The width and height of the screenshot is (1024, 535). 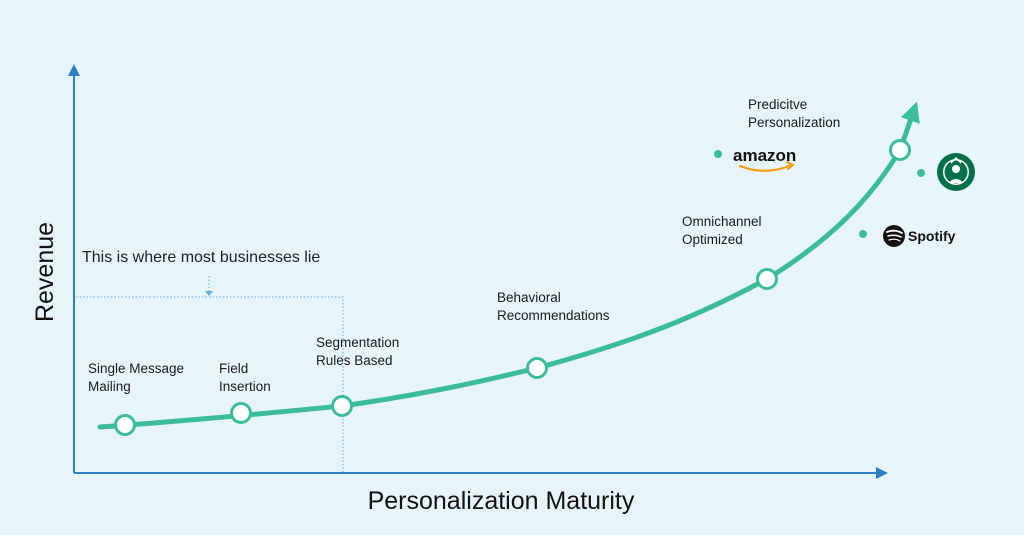 I want to click on starbucks-logo-icon, so click(x=956, y=172).